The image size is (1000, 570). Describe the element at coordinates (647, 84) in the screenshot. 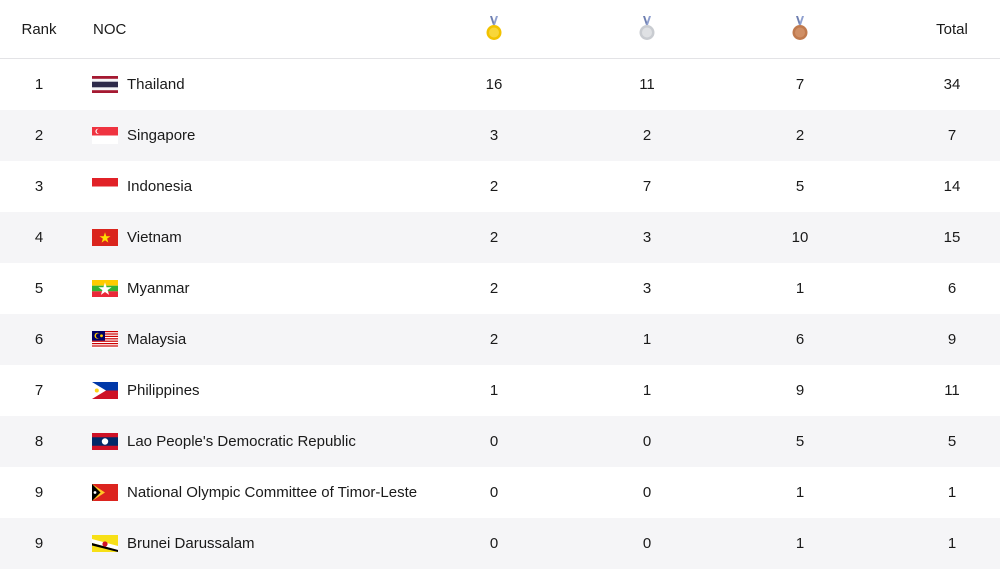

I see `silver-count: 11` at that location.